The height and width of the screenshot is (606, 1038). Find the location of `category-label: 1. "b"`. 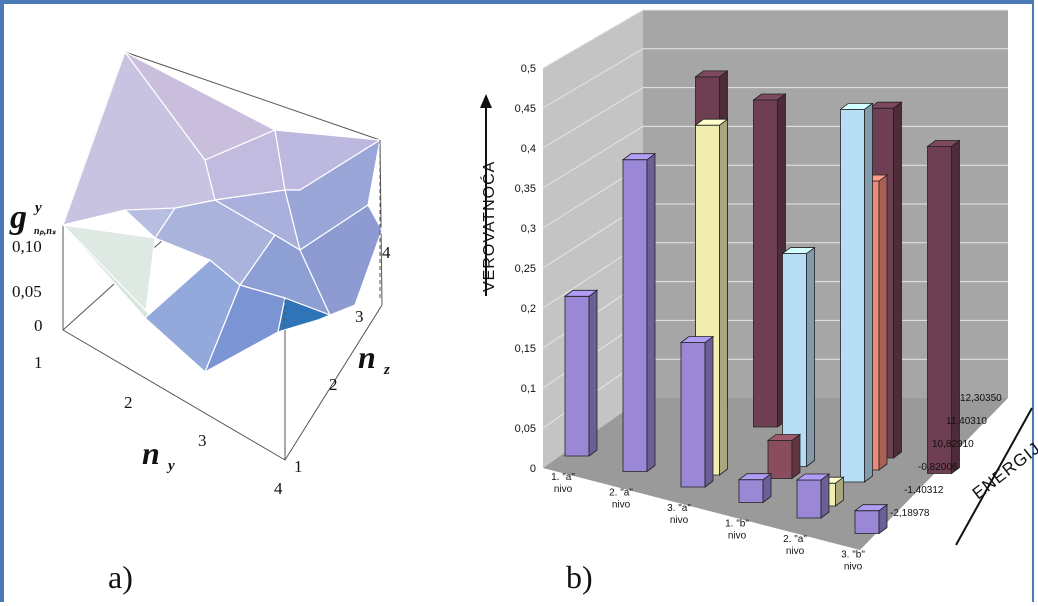

category-label: 1. "b" is located at coordinates (737, 524).